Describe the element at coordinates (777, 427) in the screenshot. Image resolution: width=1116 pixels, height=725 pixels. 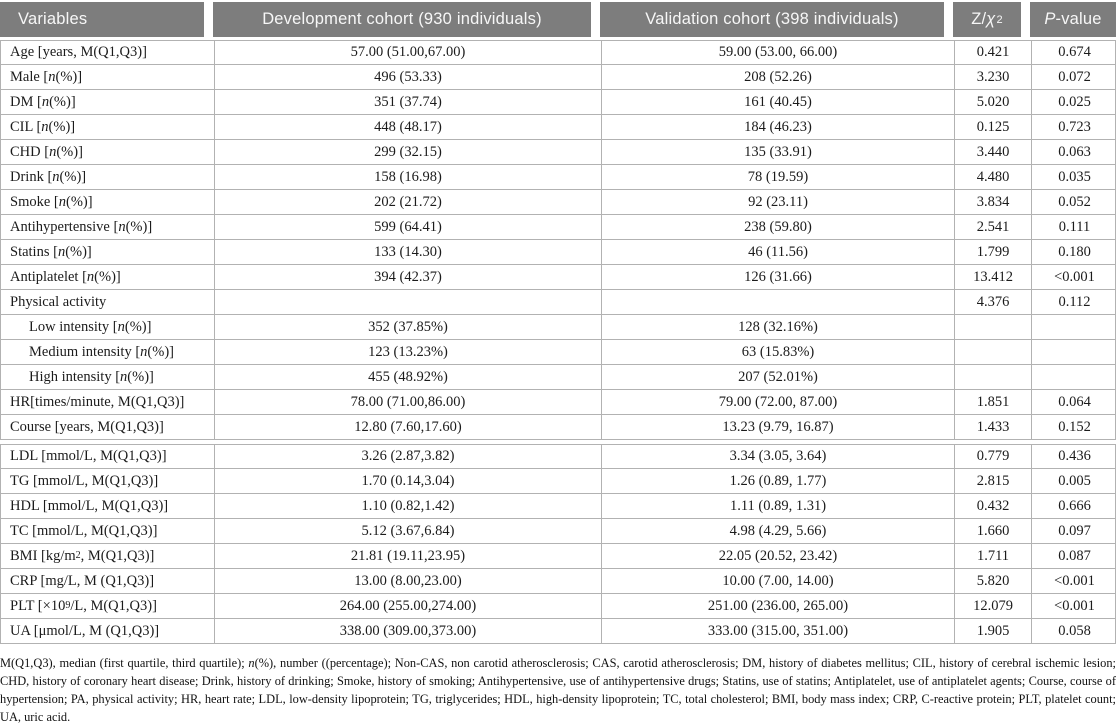
I see `cell-validation: 13.23 (9.79, 16.87)` at that location.